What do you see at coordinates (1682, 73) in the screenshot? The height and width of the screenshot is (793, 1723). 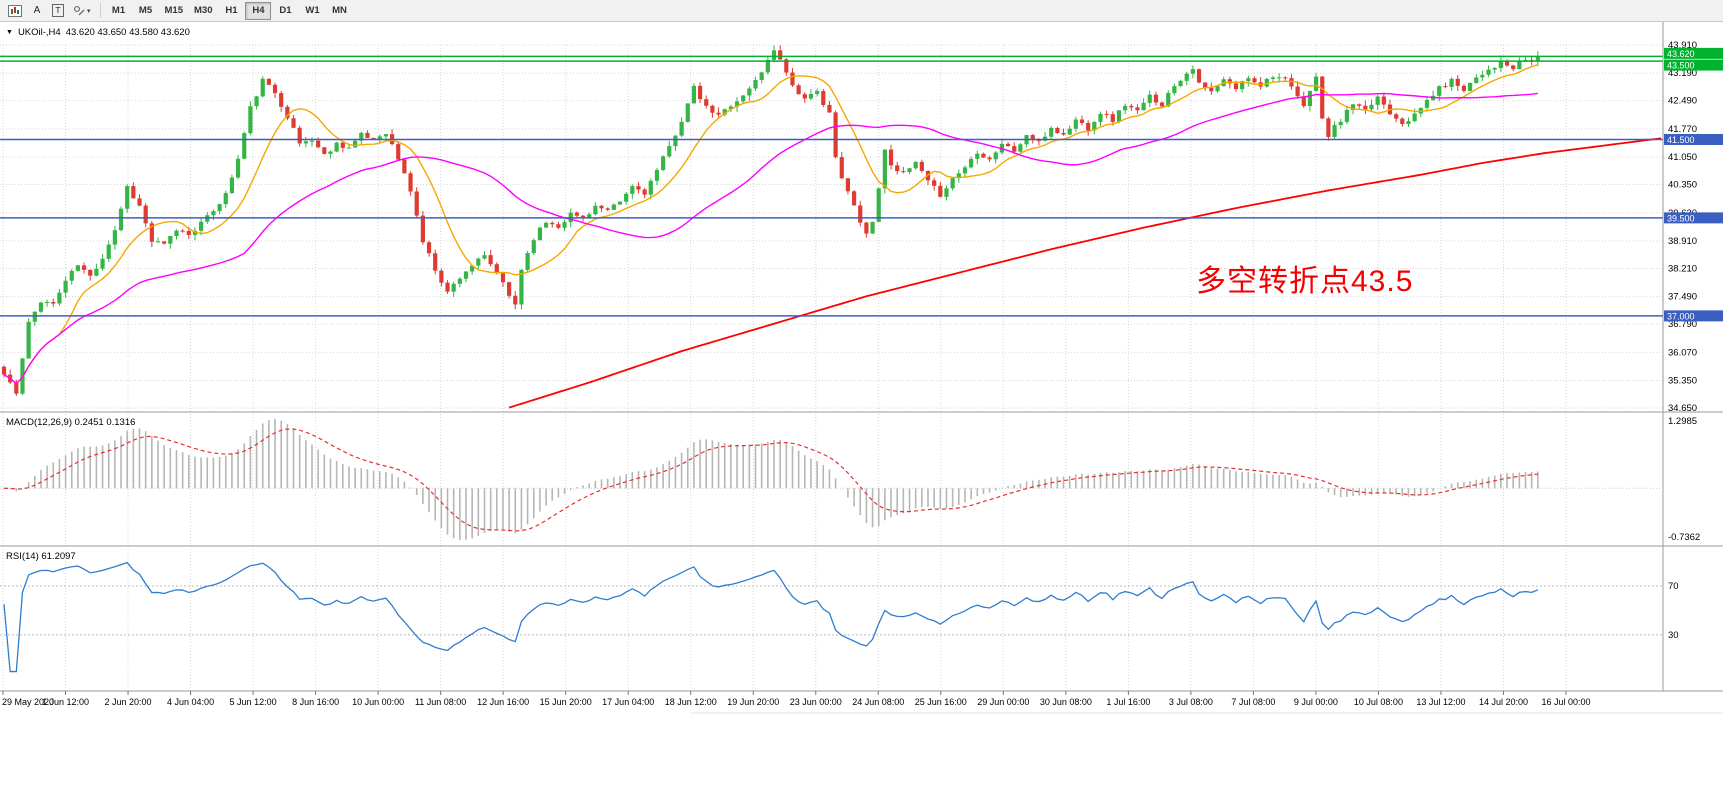 I see `svg-text: 43.190` at bounding box center [1682, 73].